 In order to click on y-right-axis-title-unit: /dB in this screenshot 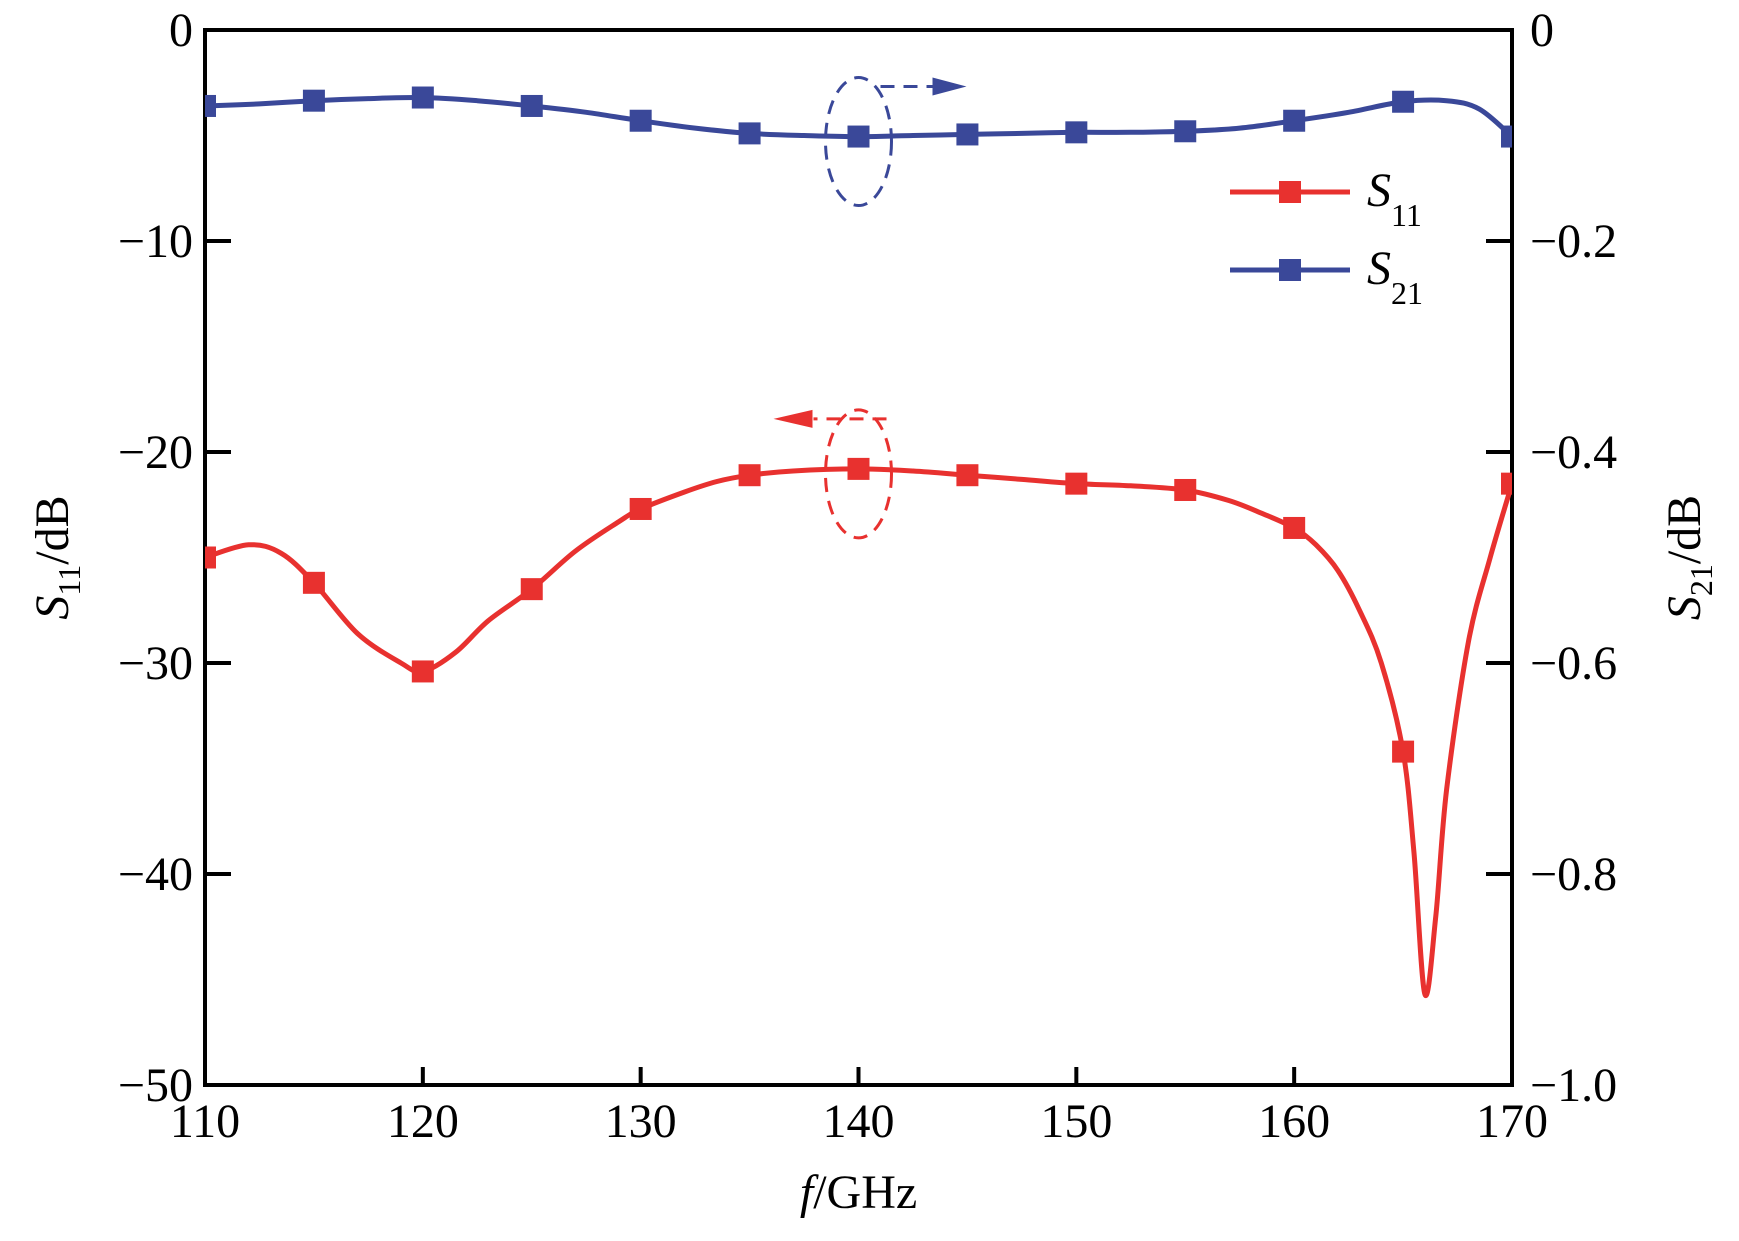, I will do `click(1684, 529)`.